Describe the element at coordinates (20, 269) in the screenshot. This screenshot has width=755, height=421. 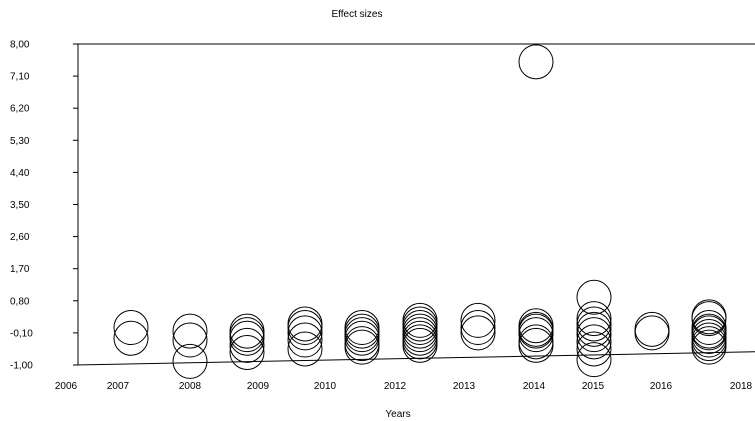
I see `y-tick-label: 1,70` at that location.